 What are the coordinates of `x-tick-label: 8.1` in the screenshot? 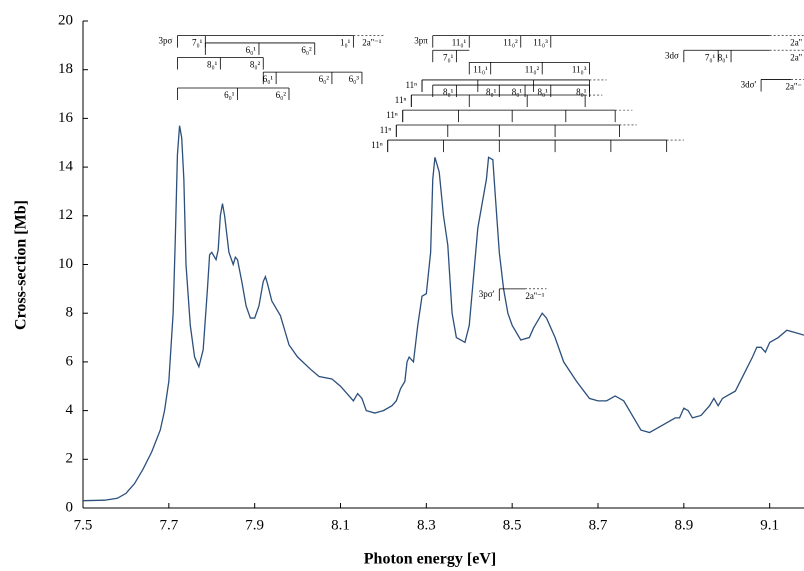 It's located at (340, 525).